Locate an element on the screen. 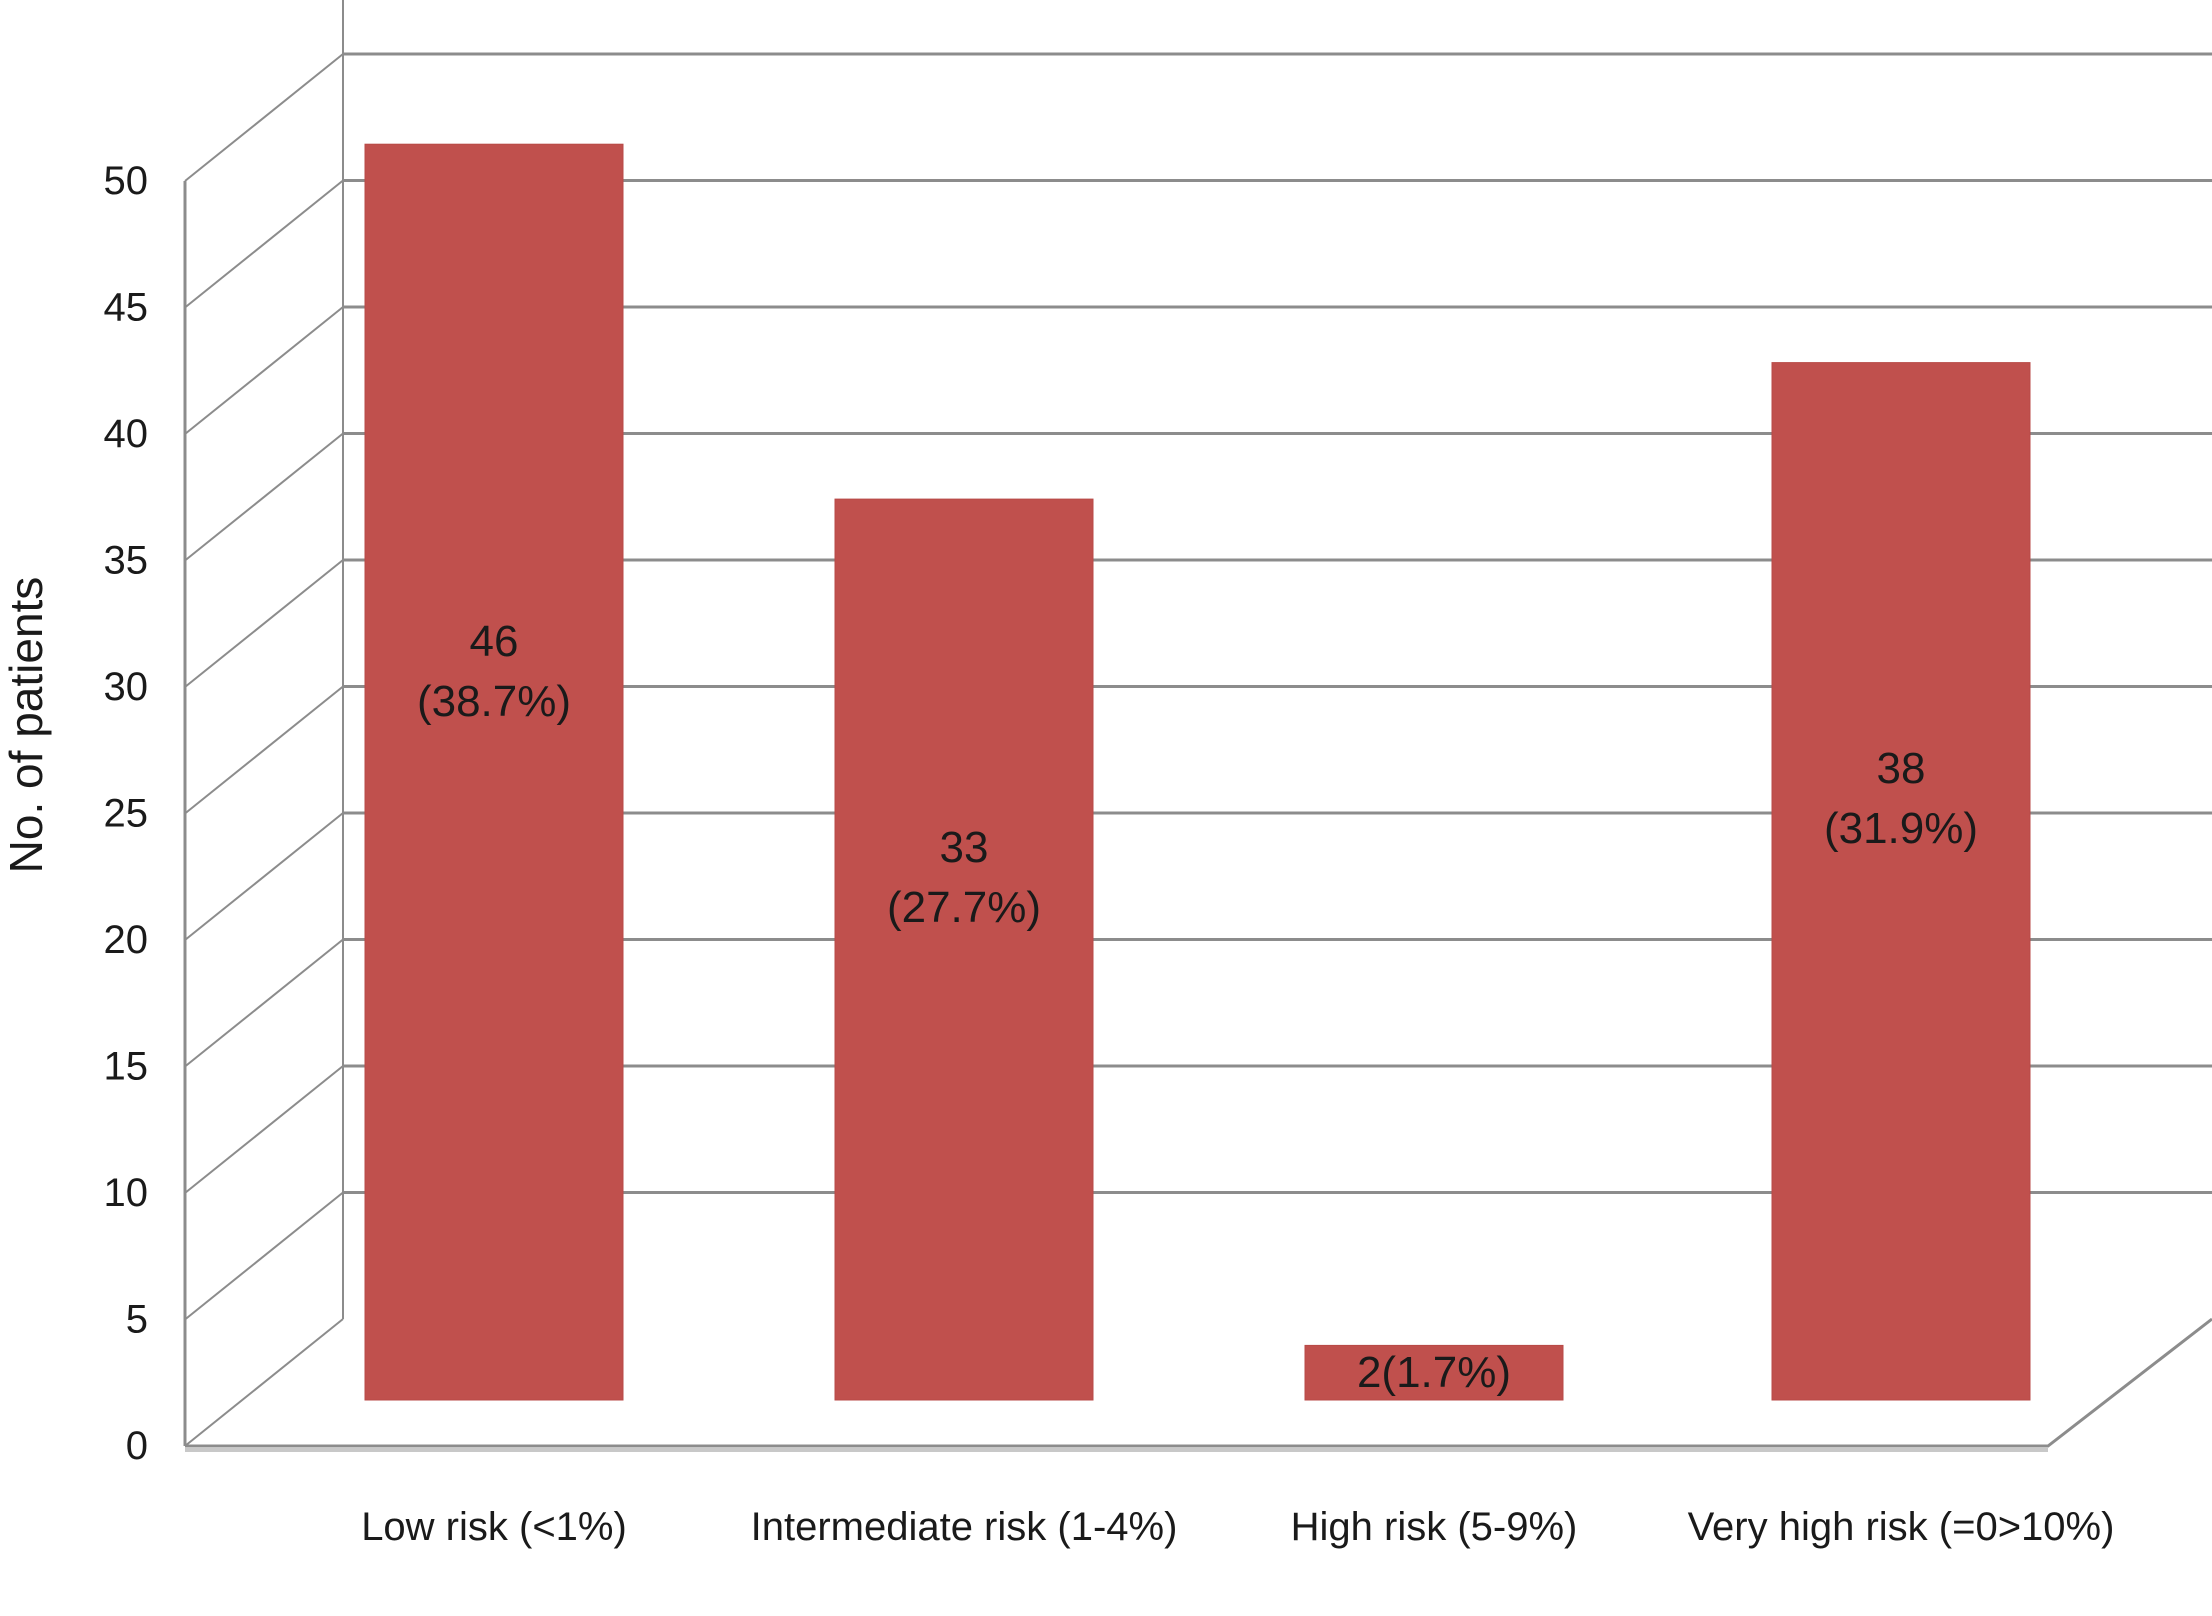 The height and width of the screenshot is (1616, 2212). y-axis-label: No. of patients is located at coordinates (26, 725).